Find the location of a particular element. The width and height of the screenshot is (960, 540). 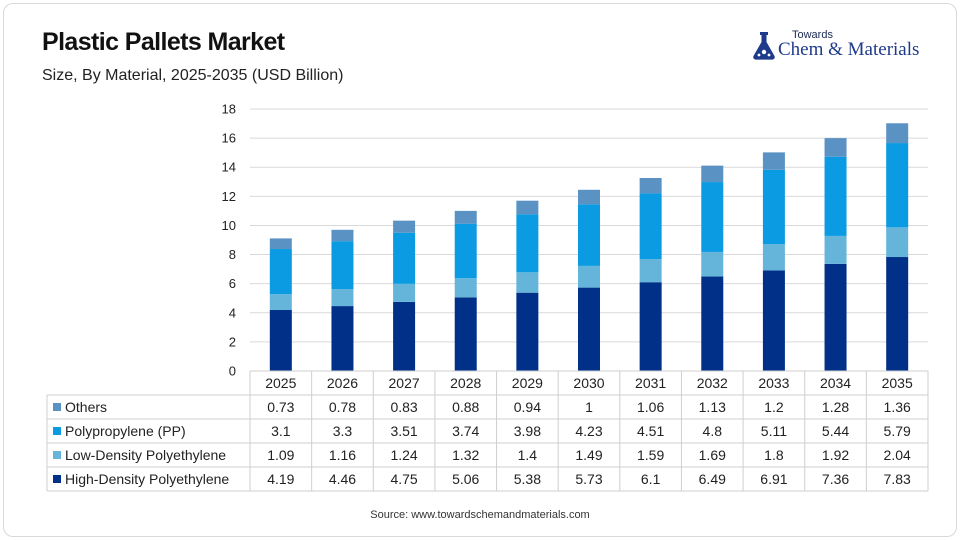

y-tick-label: 10 is located at coordinates (229, 225).